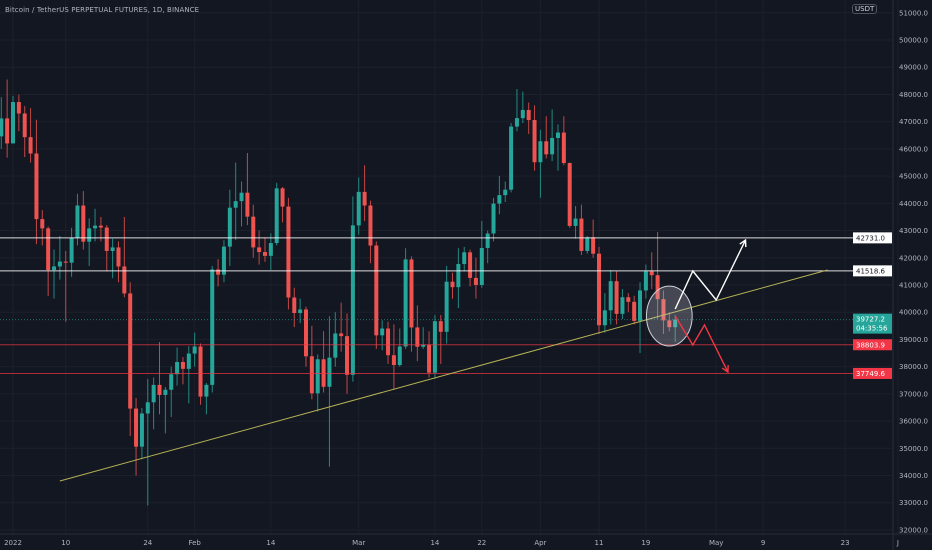 This screenshot has height=550, width=932. What do you see at coordinates (913, 149) in the screenshot?
I see `price-tick-label: 46000.0` at bounding box center [913, 149].